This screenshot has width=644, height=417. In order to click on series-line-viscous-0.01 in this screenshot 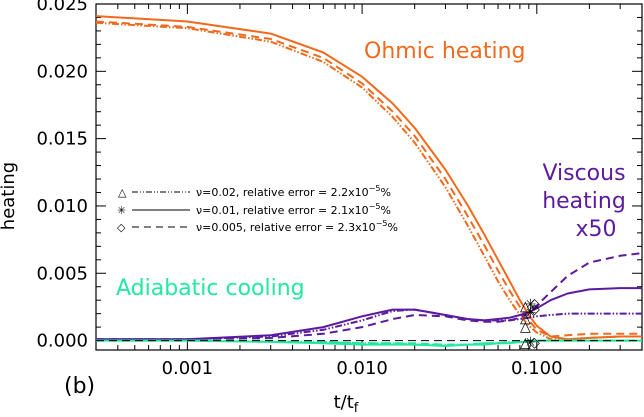, I will do `click(369, 314)`.